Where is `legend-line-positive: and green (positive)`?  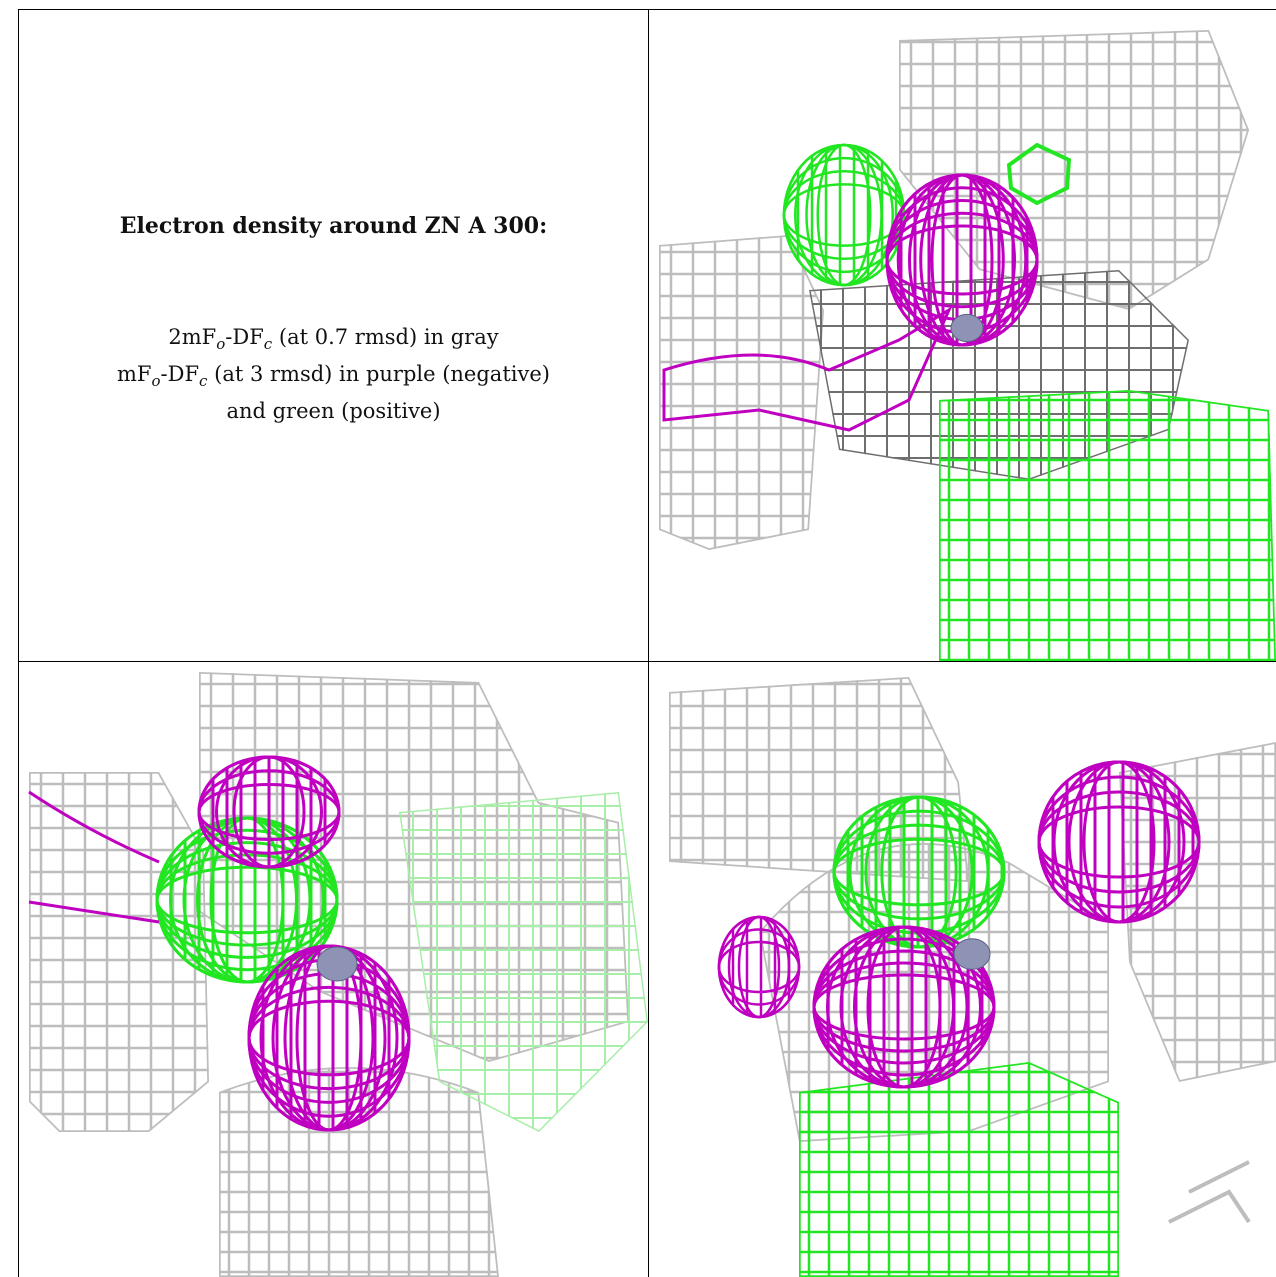
legend-line-positive: and green (positive) is located at coordinates (333, 411).